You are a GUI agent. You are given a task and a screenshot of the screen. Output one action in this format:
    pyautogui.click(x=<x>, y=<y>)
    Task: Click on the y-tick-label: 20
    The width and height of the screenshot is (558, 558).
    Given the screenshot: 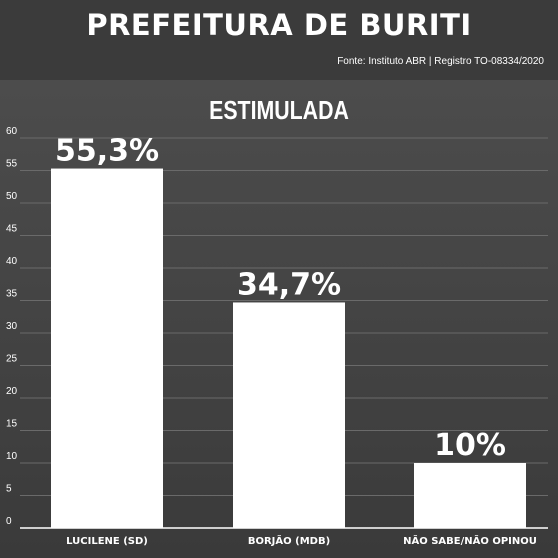 What is the action you would take?
    pyautogui.click(x=12, y=391)
    